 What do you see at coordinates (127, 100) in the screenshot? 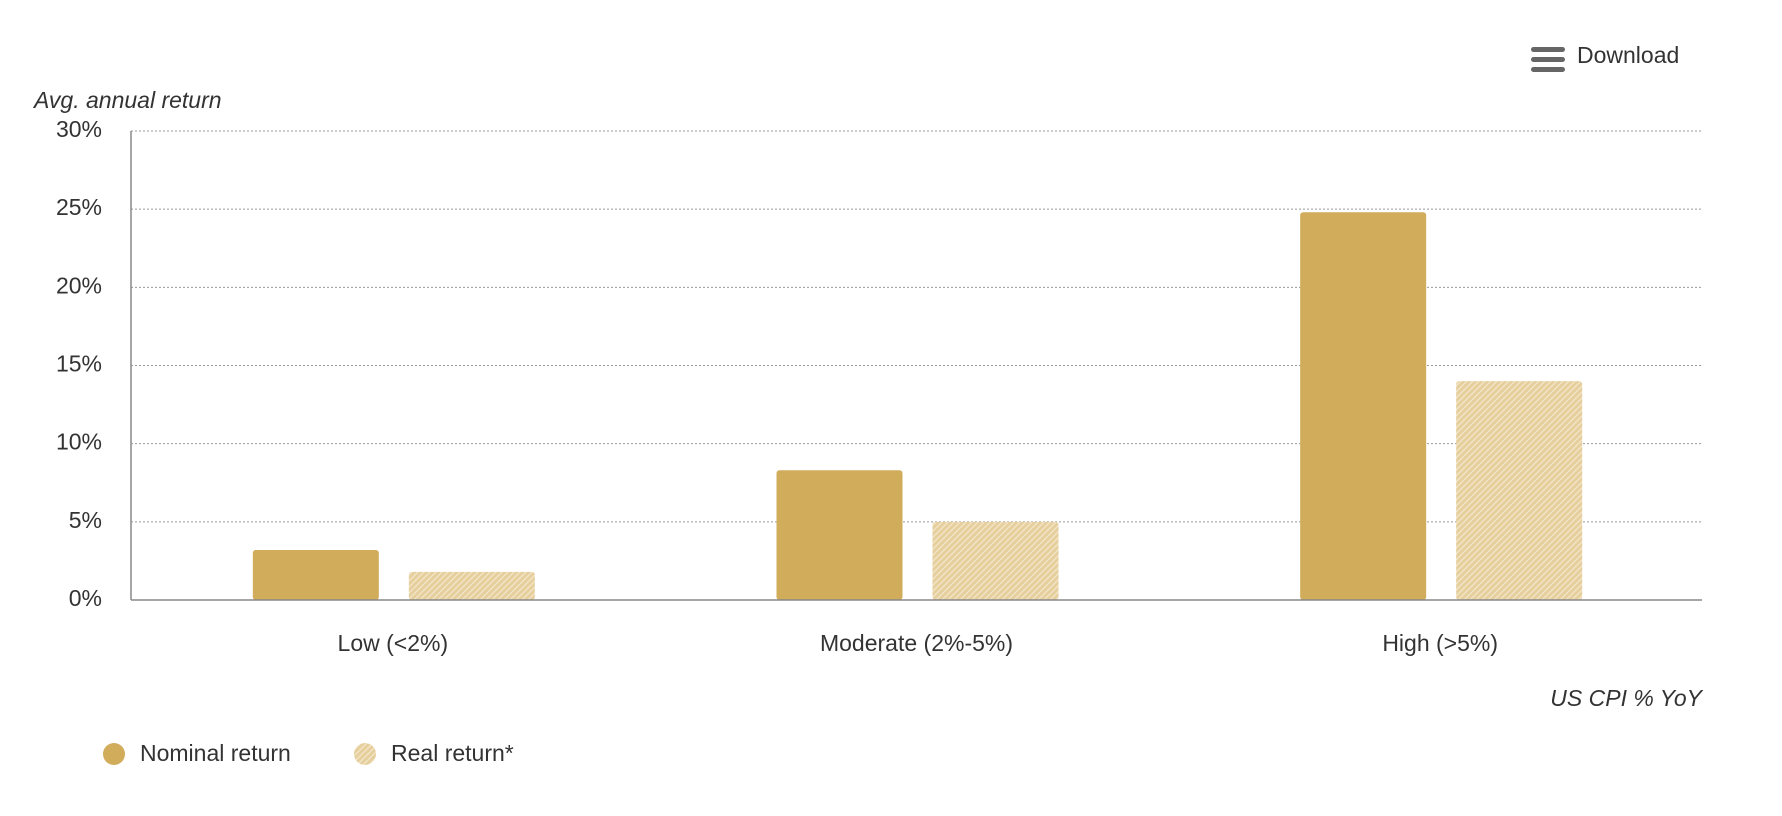
I see `y-axis-title: Avg. annual return` at bounding box center [127, 100].